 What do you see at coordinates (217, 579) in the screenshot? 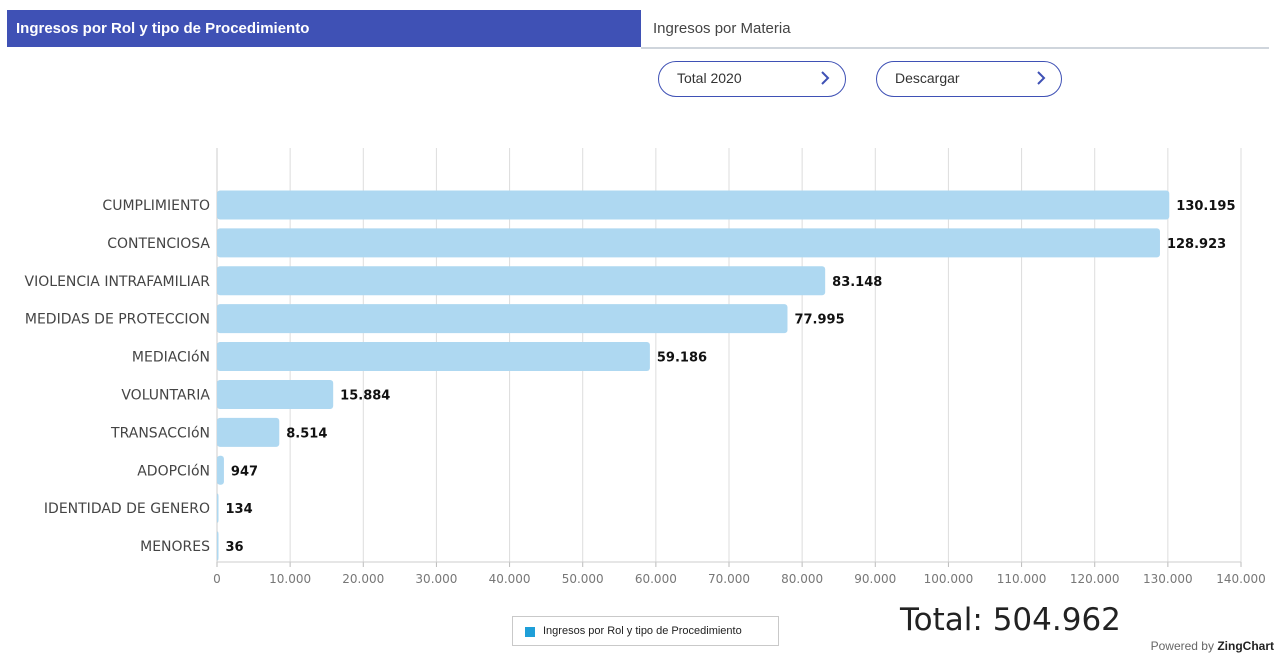
I see `x-tick-label: 0` at bounding box center [217, 579].